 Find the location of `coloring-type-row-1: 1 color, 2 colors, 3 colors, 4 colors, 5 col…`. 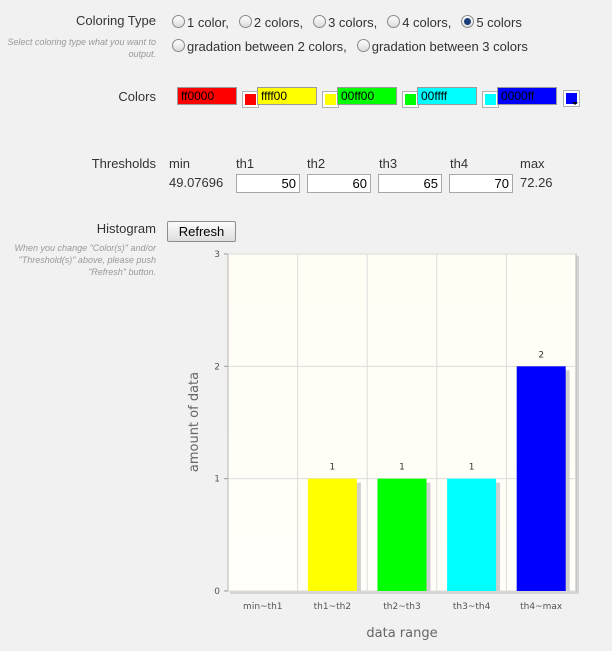

coloring-type-row-1: 1 color, 2 colors, 3 colors, 4 colors, 5 col… is located at coordinates (352, 22).